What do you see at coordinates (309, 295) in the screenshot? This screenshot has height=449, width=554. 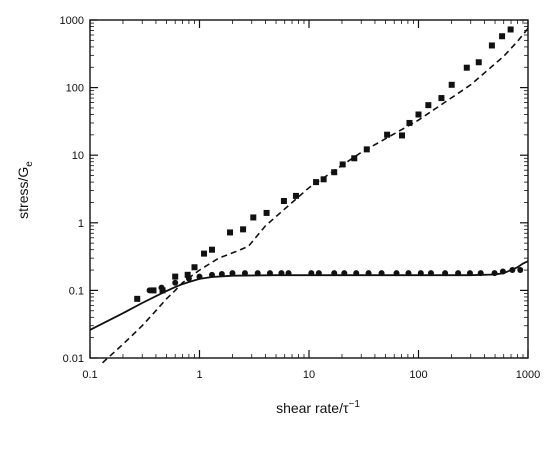 I see `solid-line` at bounding box center [309, 295].